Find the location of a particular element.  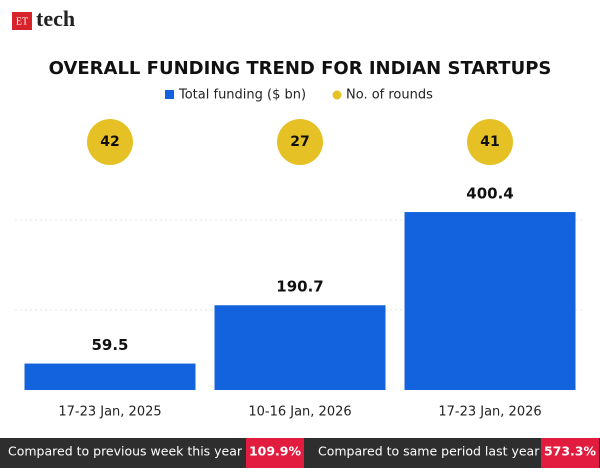

brand-mark: ET is located at coordinates (22, 21).